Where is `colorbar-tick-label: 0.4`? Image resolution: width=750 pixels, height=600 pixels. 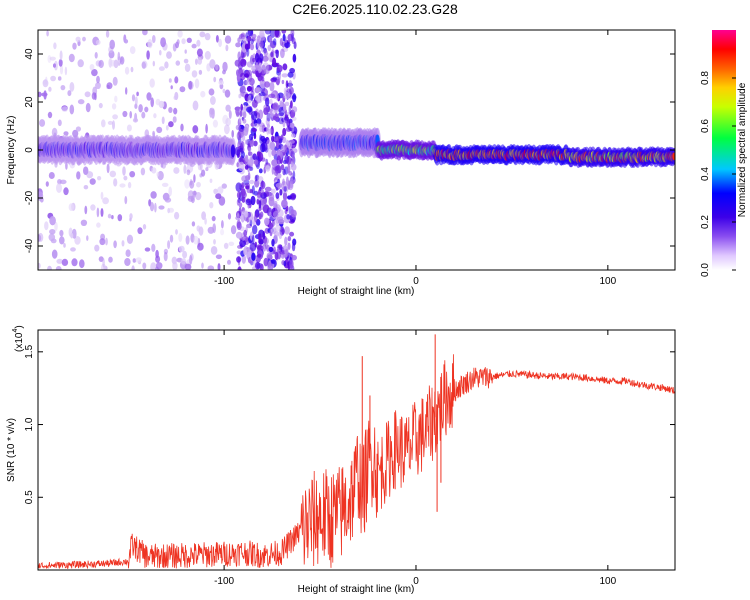 colorbar-tick-label: 0.4 is located at coordinates (705, 174).